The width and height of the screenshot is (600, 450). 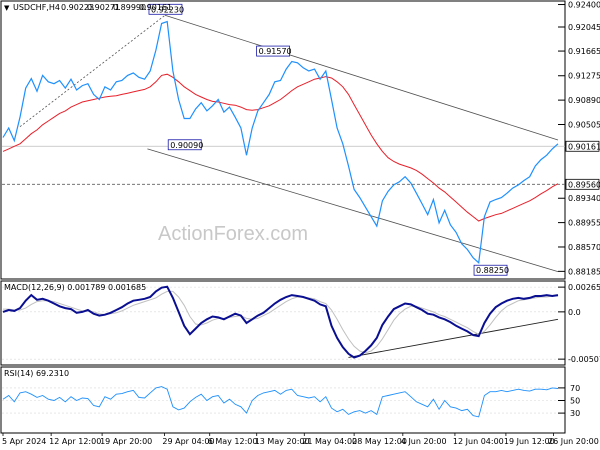 What do you see at coordinates (584, 271) in the screenshot?
I see `price-y-tick-label: 0.88185` at bounding box center [584, 271].